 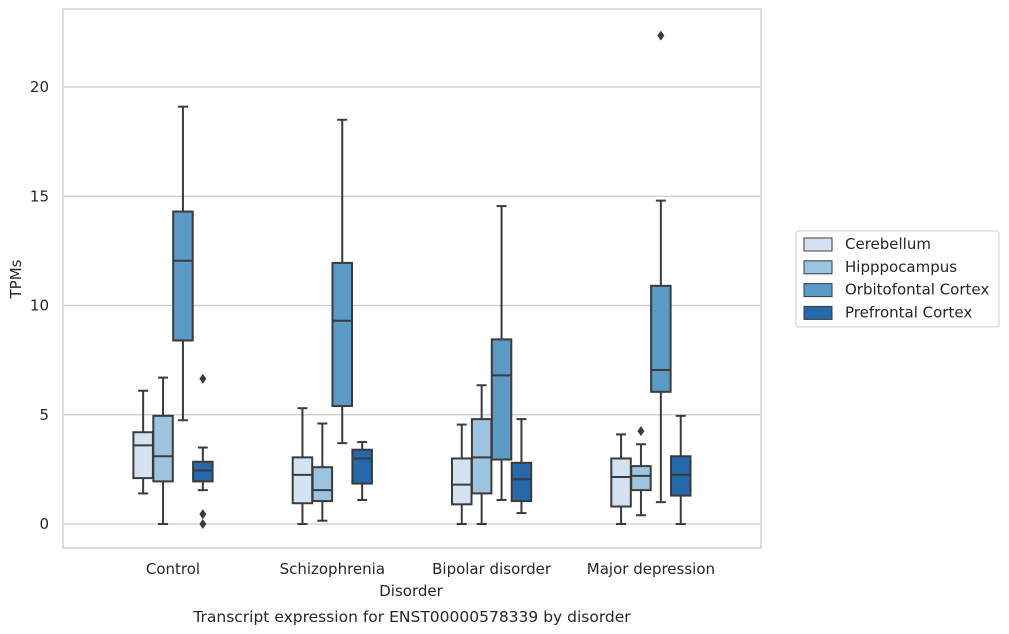 I want to click on legend-frame, so click(x=897, y=279).